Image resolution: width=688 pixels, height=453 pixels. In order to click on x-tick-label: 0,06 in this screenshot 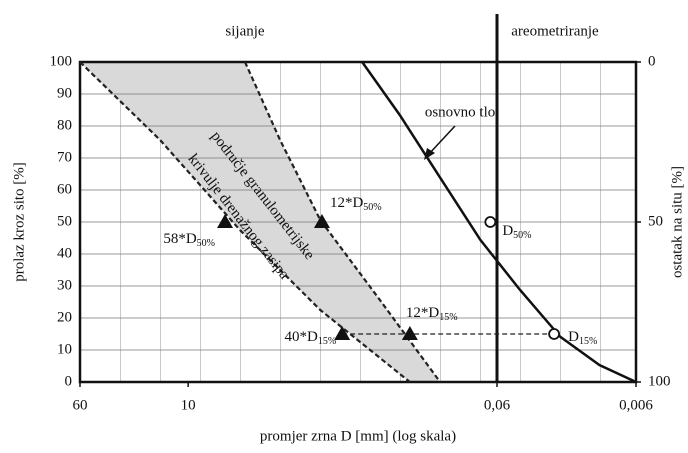, I will do `click(497, 405)`.